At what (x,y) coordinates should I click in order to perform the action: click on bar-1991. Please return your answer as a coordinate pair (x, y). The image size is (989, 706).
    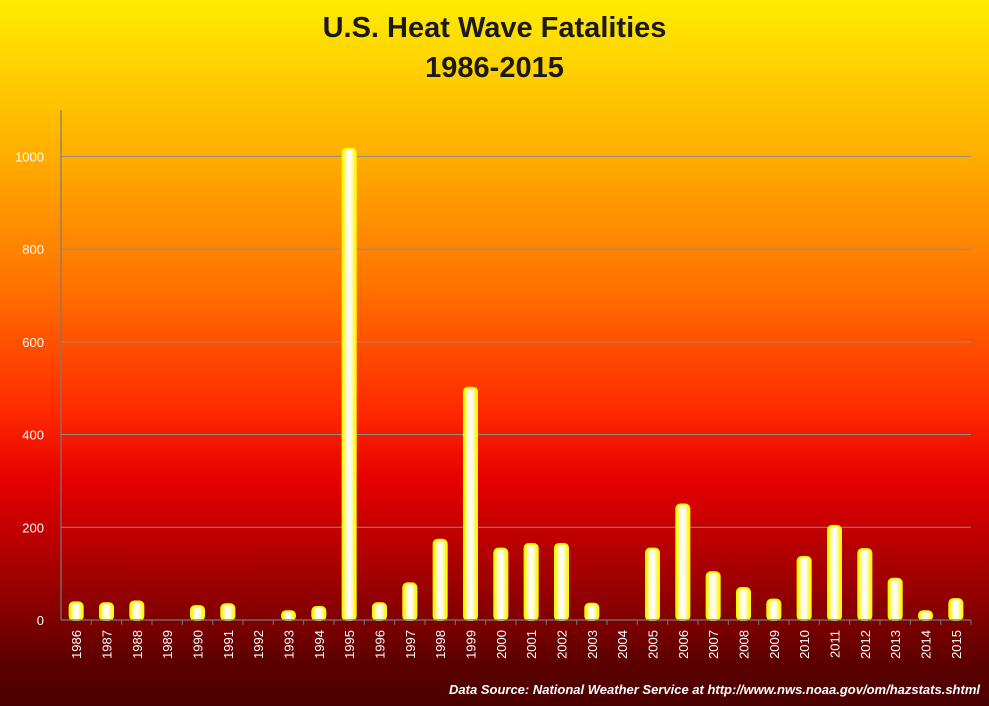
    Looking at the image, I should click on (228, 612).